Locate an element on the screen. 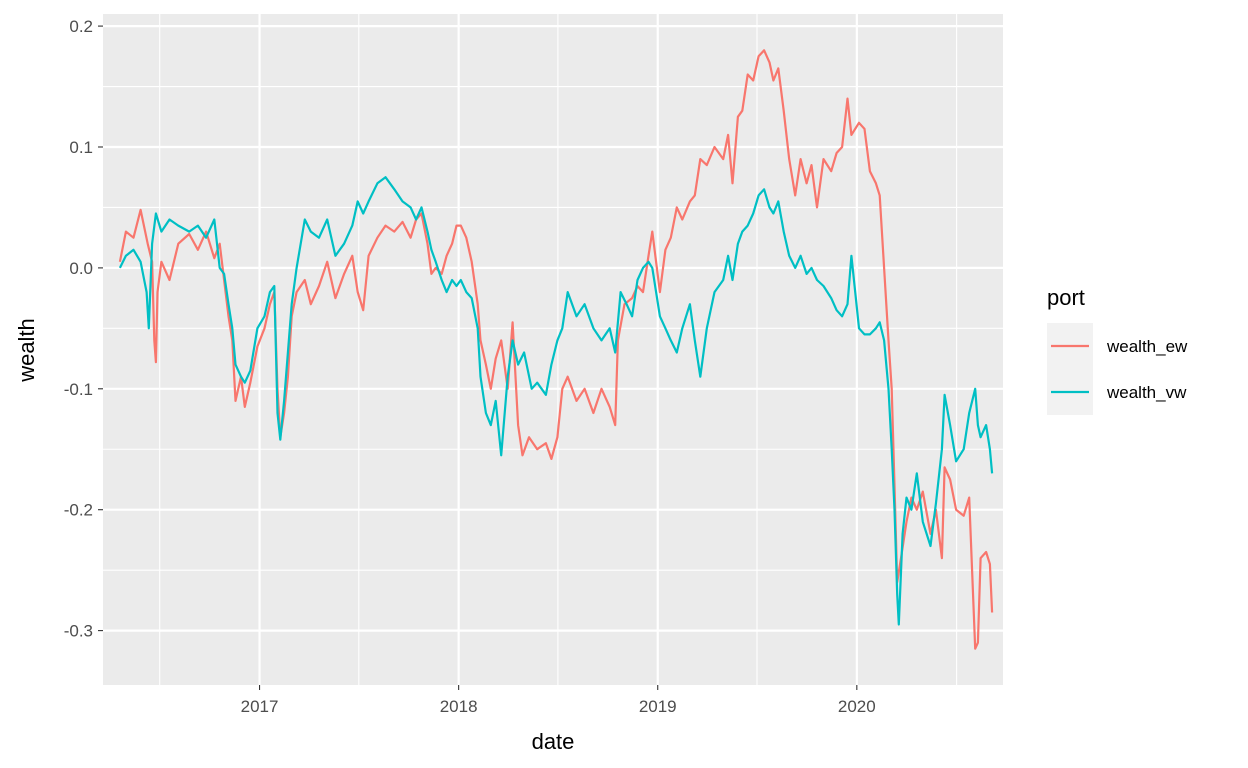  x-tick-label: 2018 is located at coordinates (459, 706).